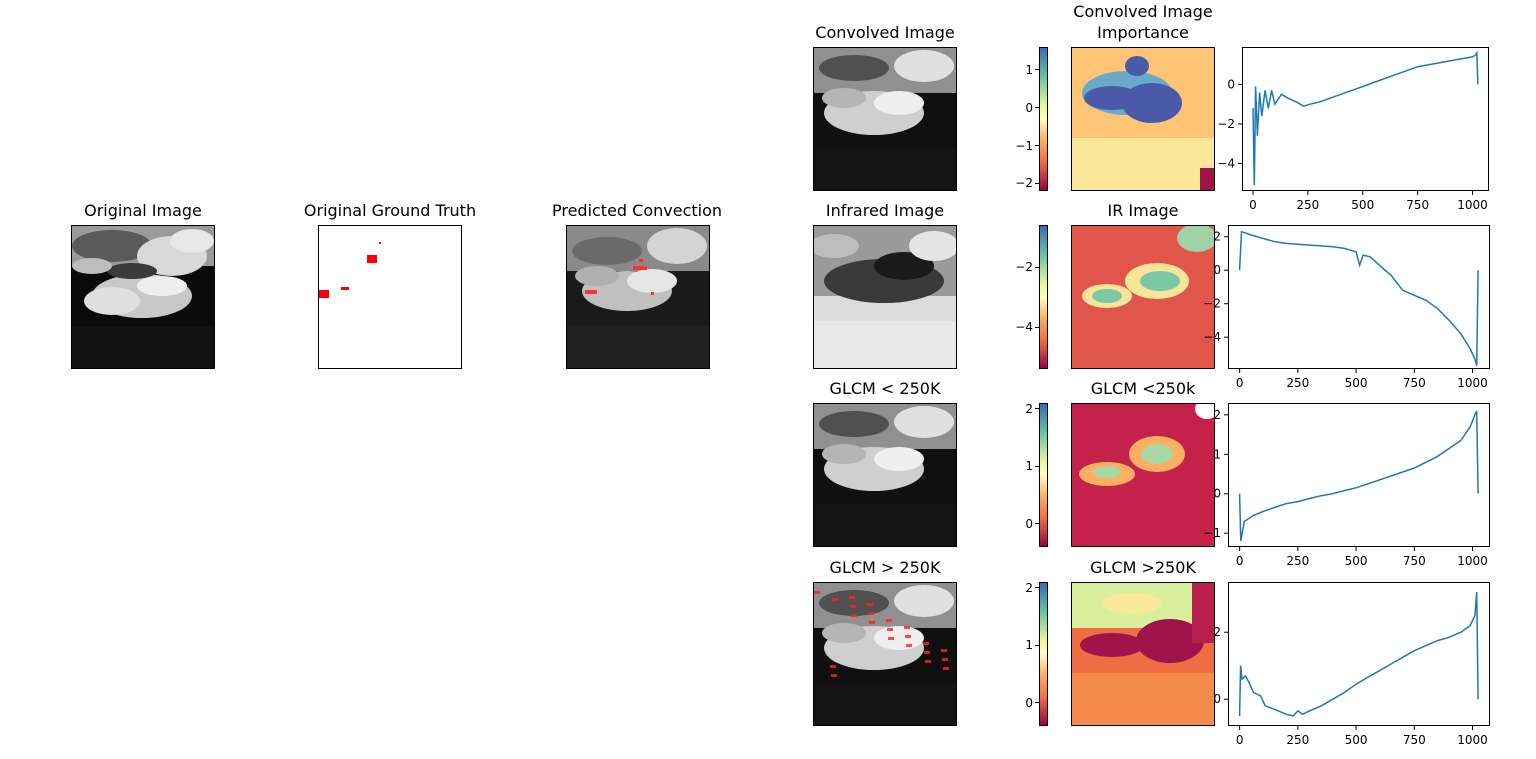 The width and height of the screenshot is (1536, 759). Describe the element at coordinates (1217, 454) in the screenshot. I see `y-tick-label: 1` at that location.